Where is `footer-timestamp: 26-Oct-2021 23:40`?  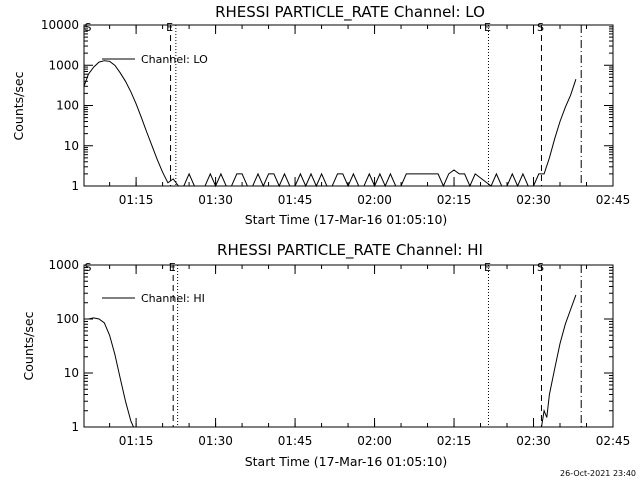
footer-timestamp: 26-Oct-2021 23:40 is located at coordinates (598, 473).